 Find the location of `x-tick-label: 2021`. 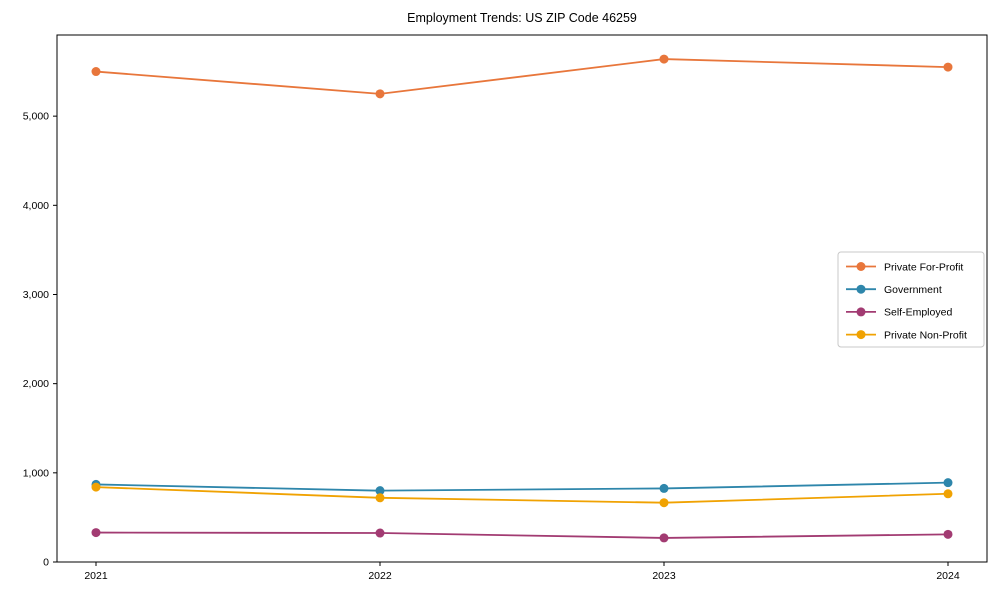

x-tick-label: 2021 is located at coordinates (96, 576).